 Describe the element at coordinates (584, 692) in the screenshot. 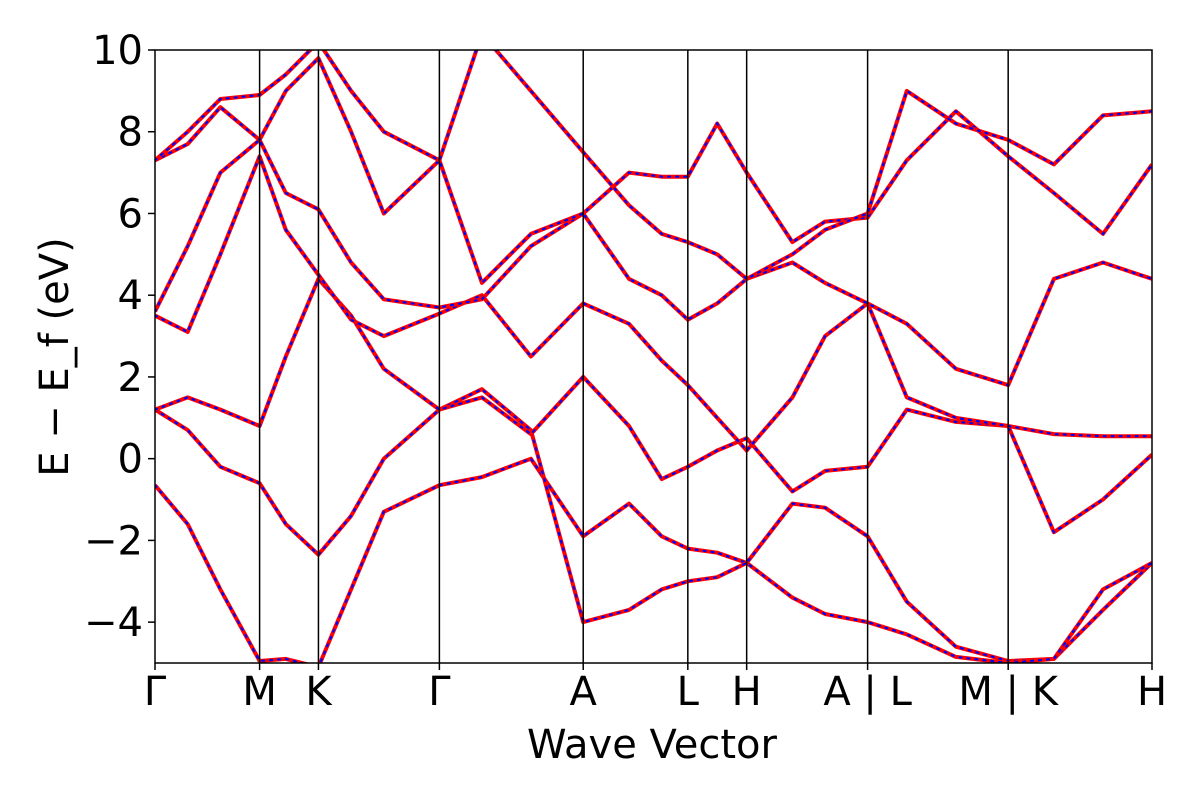

I see `x-tick-label: A` at that location.